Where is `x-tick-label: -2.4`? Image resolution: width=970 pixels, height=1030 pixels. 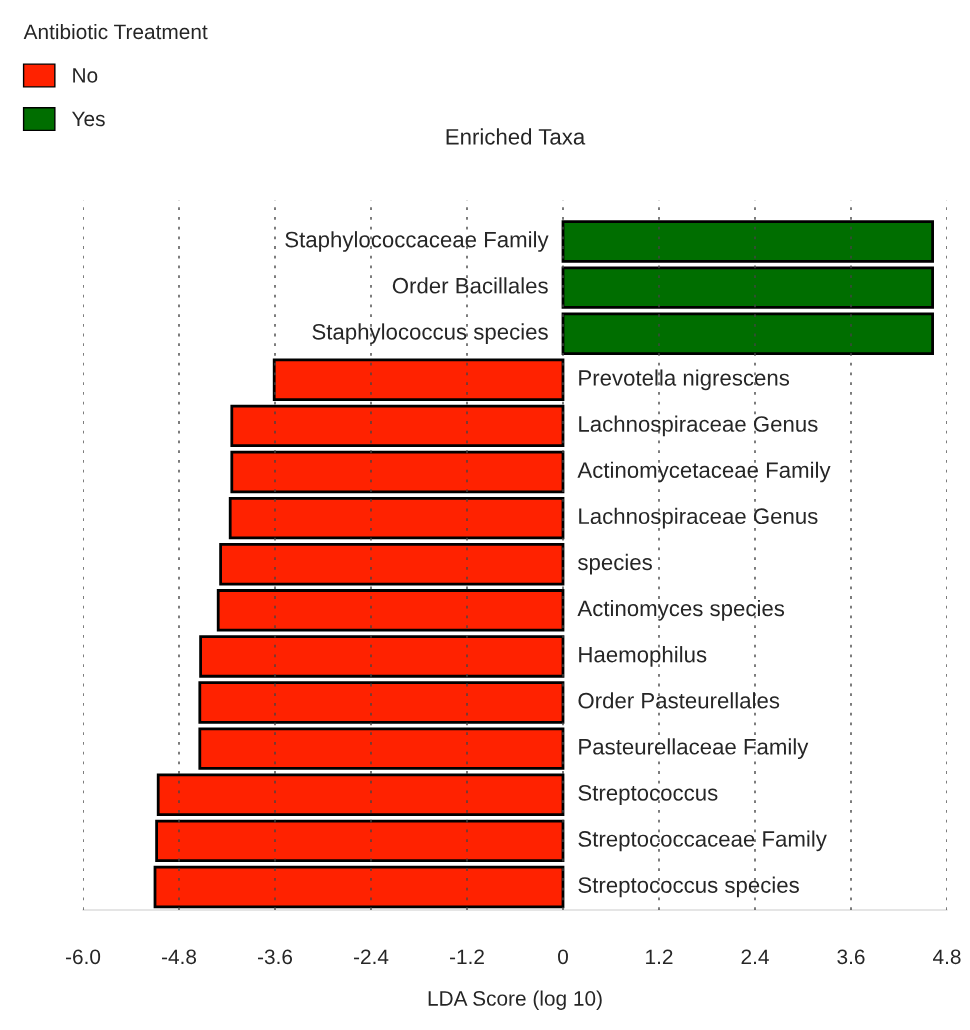
x-tick-label: -2.4 is located at coordinates (371, 956).